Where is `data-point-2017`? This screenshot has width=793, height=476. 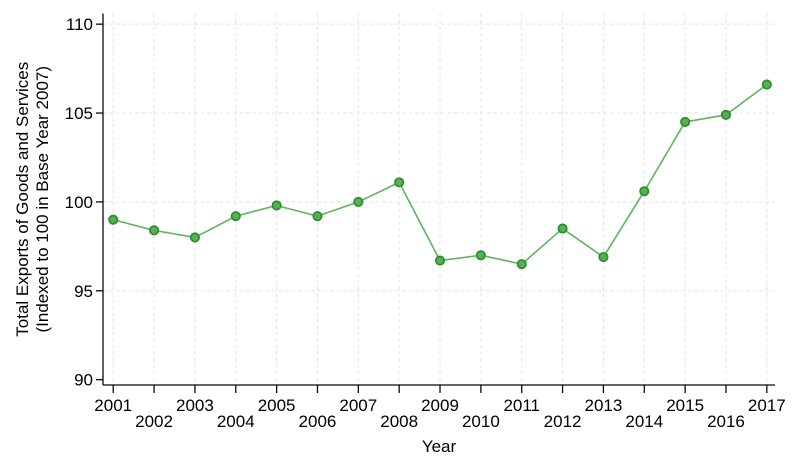 data-point-2017 is located at coordinates (766, 84).